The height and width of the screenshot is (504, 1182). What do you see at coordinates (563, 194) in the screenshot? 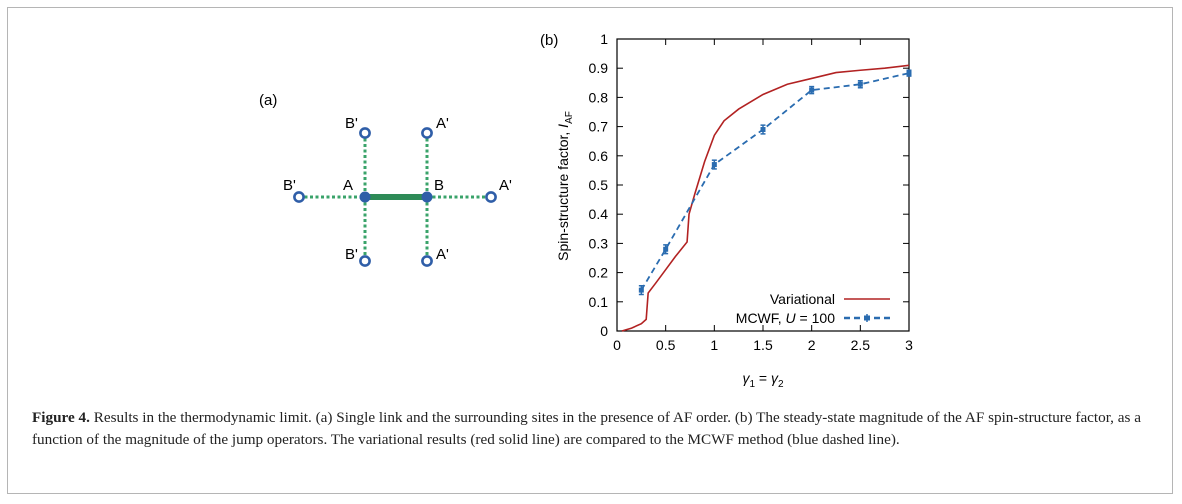
I see `y-axis-label-main: Spin-structure factor,` at bounding box center [563, 194].